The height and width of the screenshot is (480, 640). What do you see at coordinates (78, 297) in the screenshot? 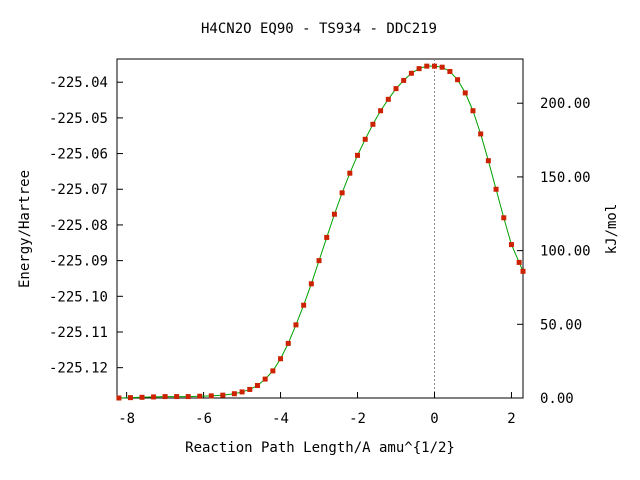
I see `y-tick-label: -225.10` at bounding box center [78, 297].